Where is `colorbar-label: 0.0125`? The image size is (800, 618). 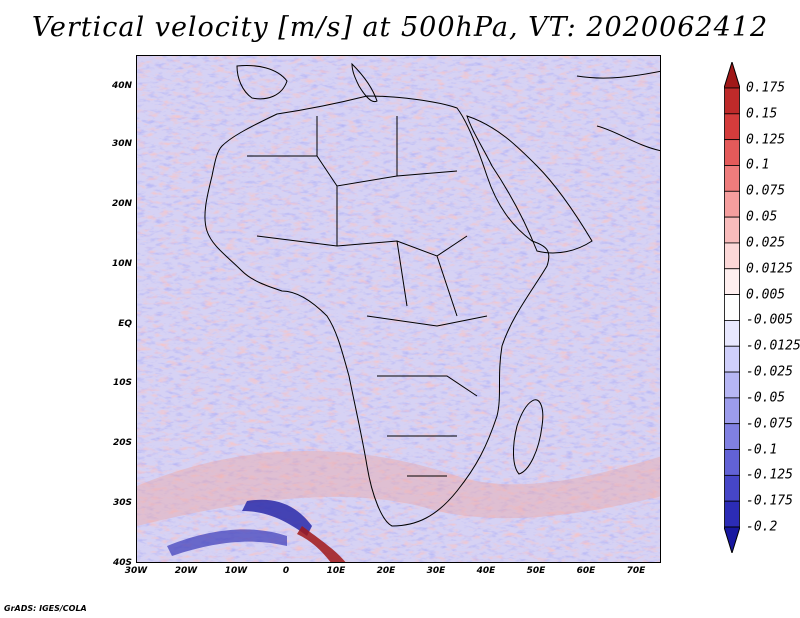
colorbar-label: 0.0125 is located at coordinates (769, 269).